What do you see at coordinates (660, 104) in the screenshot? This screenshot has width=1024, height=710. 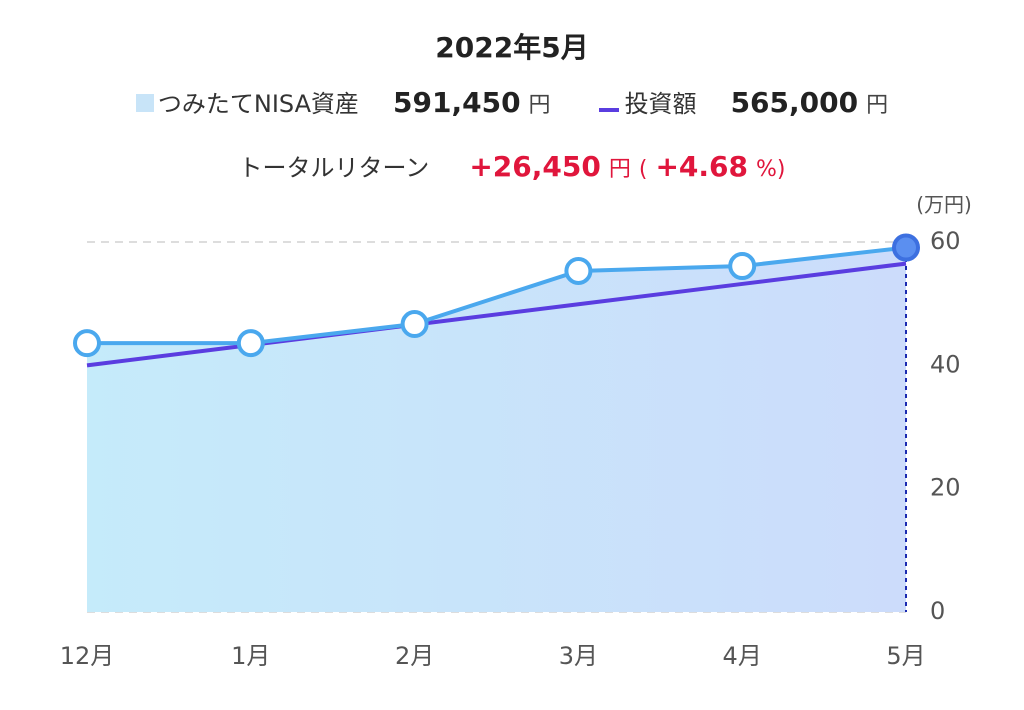 I see `legend-label: 投資額` at bounding box center [660, 104].